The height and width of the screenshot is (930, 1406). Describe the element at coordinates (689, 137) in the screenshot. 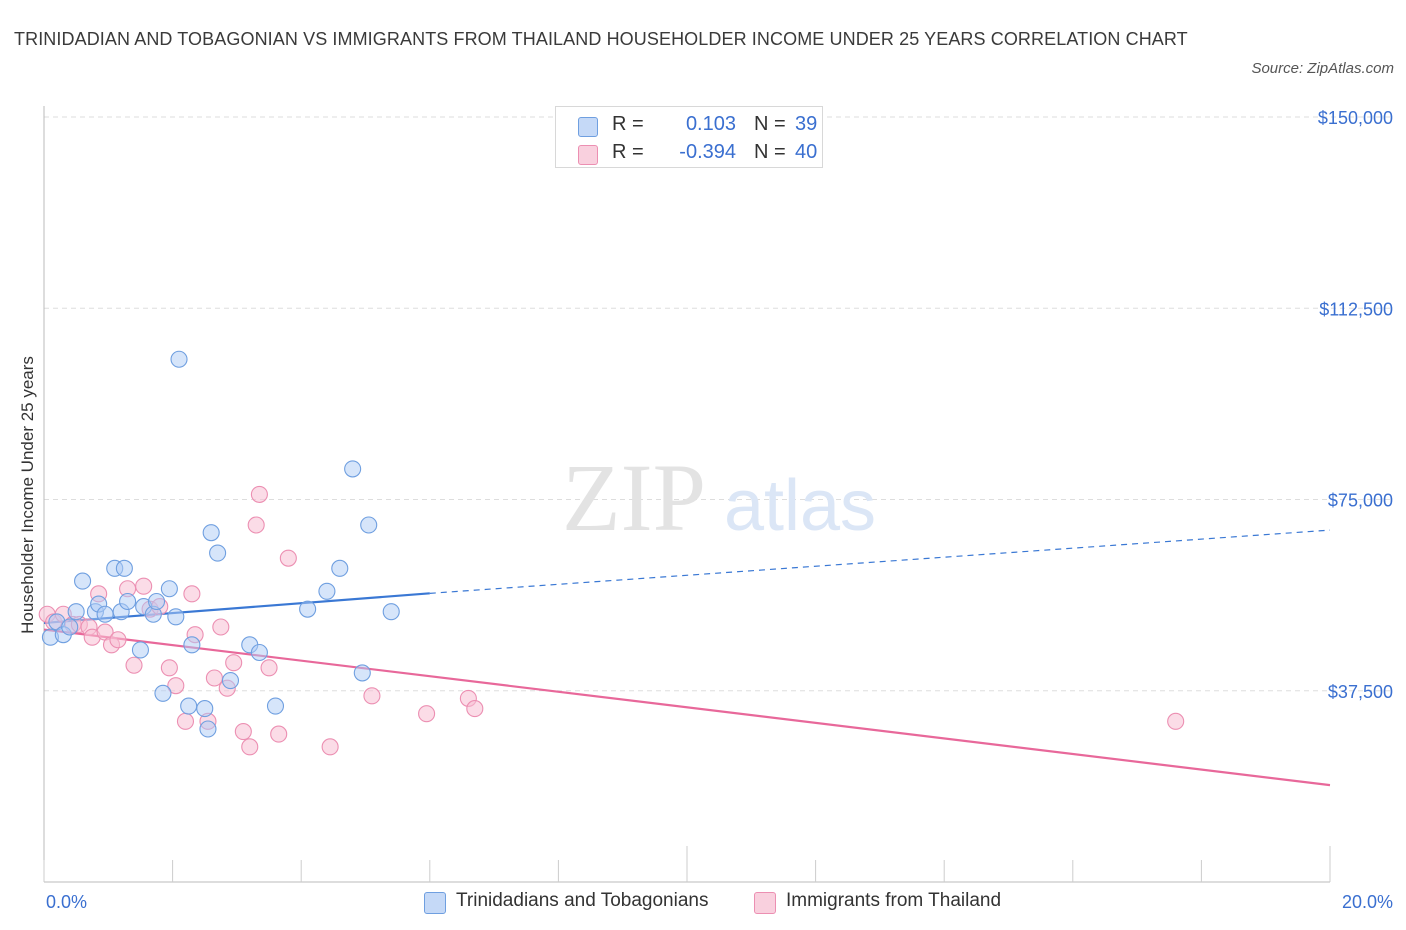

I see `correlation-legend: R = 0.103 N = 39 R = -0.394 N = 40` at that location.